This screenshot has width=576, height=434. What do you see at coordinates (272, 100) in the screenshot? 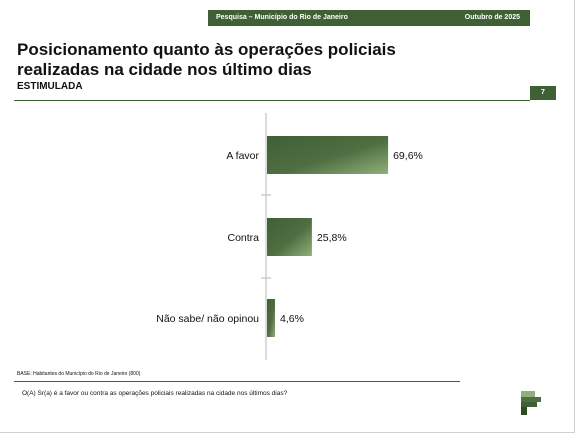
I see `title-divider` at bounding box center [272, 100].